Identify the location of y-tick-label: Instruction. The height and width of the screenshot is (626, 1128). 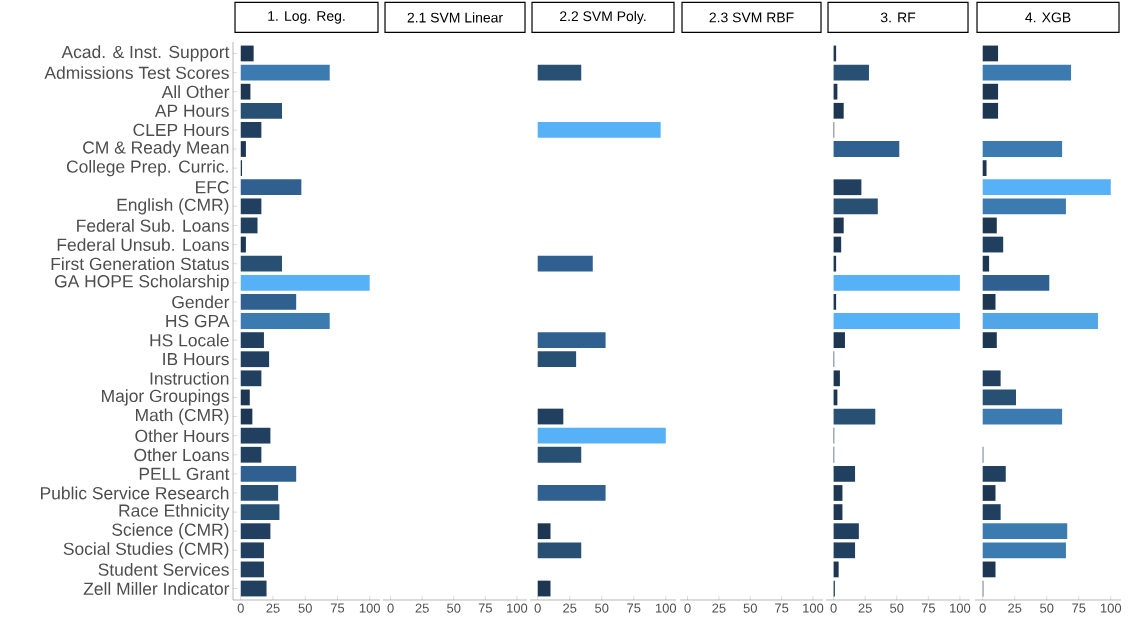
(189, 378).